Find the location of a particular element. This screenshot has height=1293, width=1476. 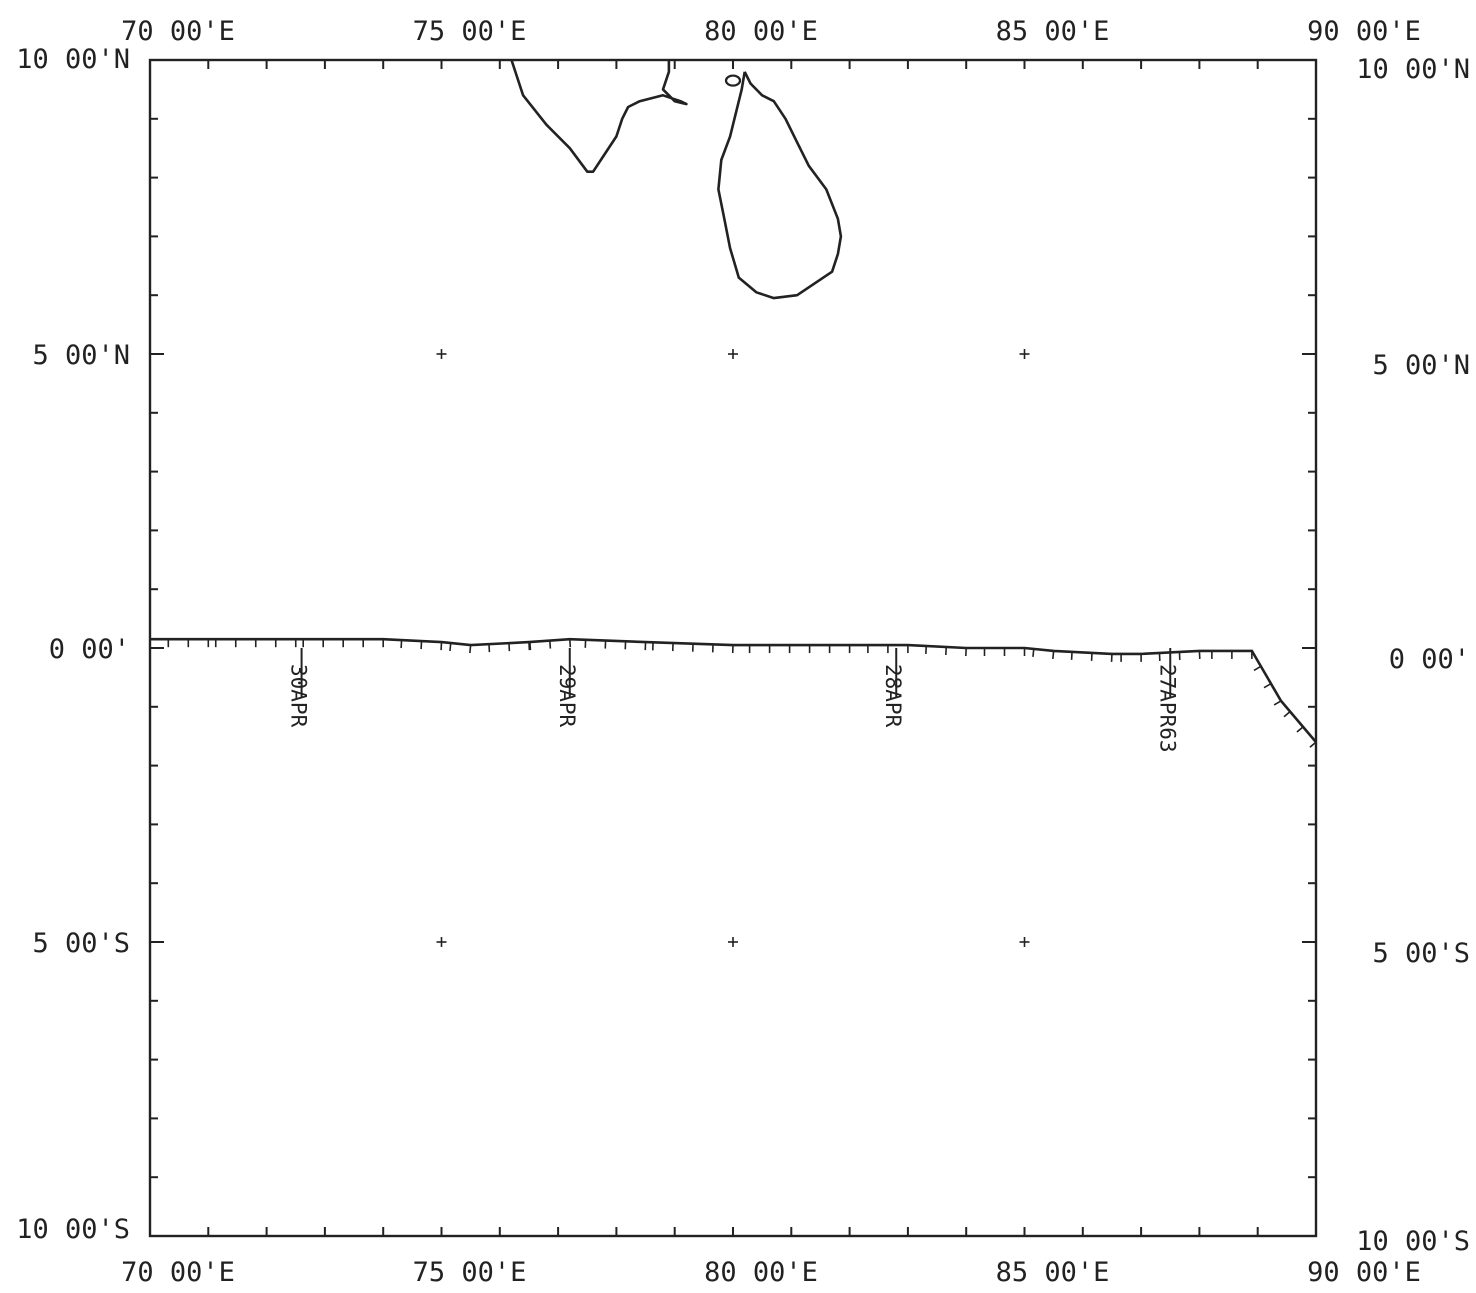

day-marker: 27APR63 is located at coordinates (1167, 700).